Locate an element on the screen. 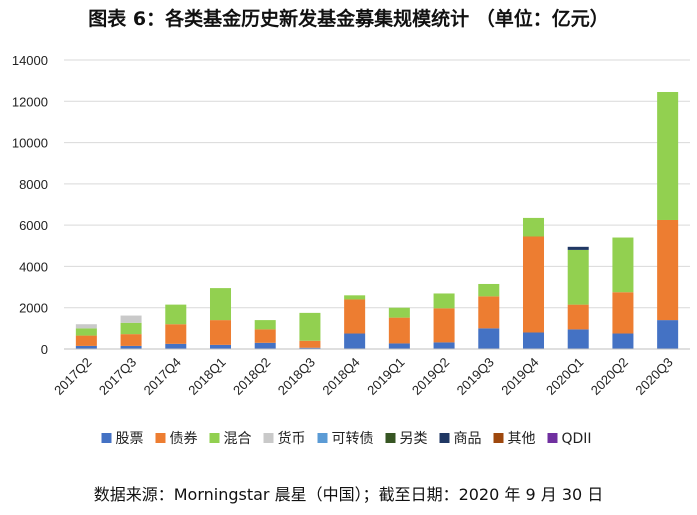  y-tick-label: 14000 is located at coordinates (30, 60).